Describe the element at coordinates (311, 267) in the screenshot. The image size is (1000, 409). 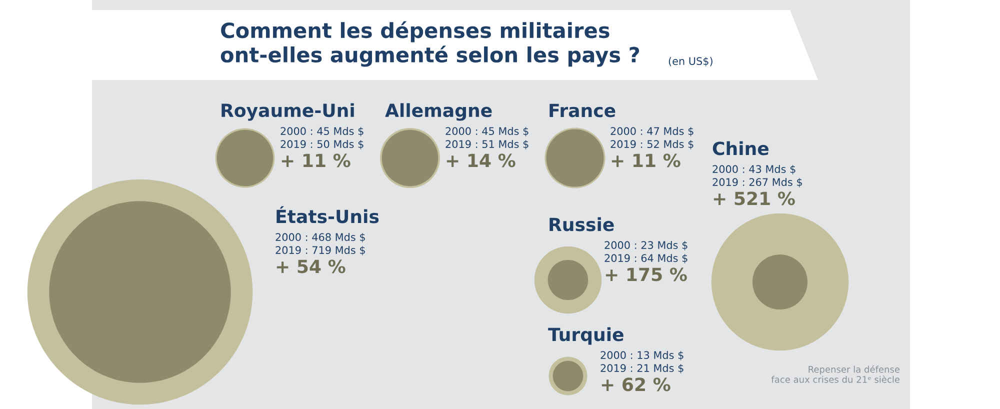
I see `data-label: + 54 %` at that location.